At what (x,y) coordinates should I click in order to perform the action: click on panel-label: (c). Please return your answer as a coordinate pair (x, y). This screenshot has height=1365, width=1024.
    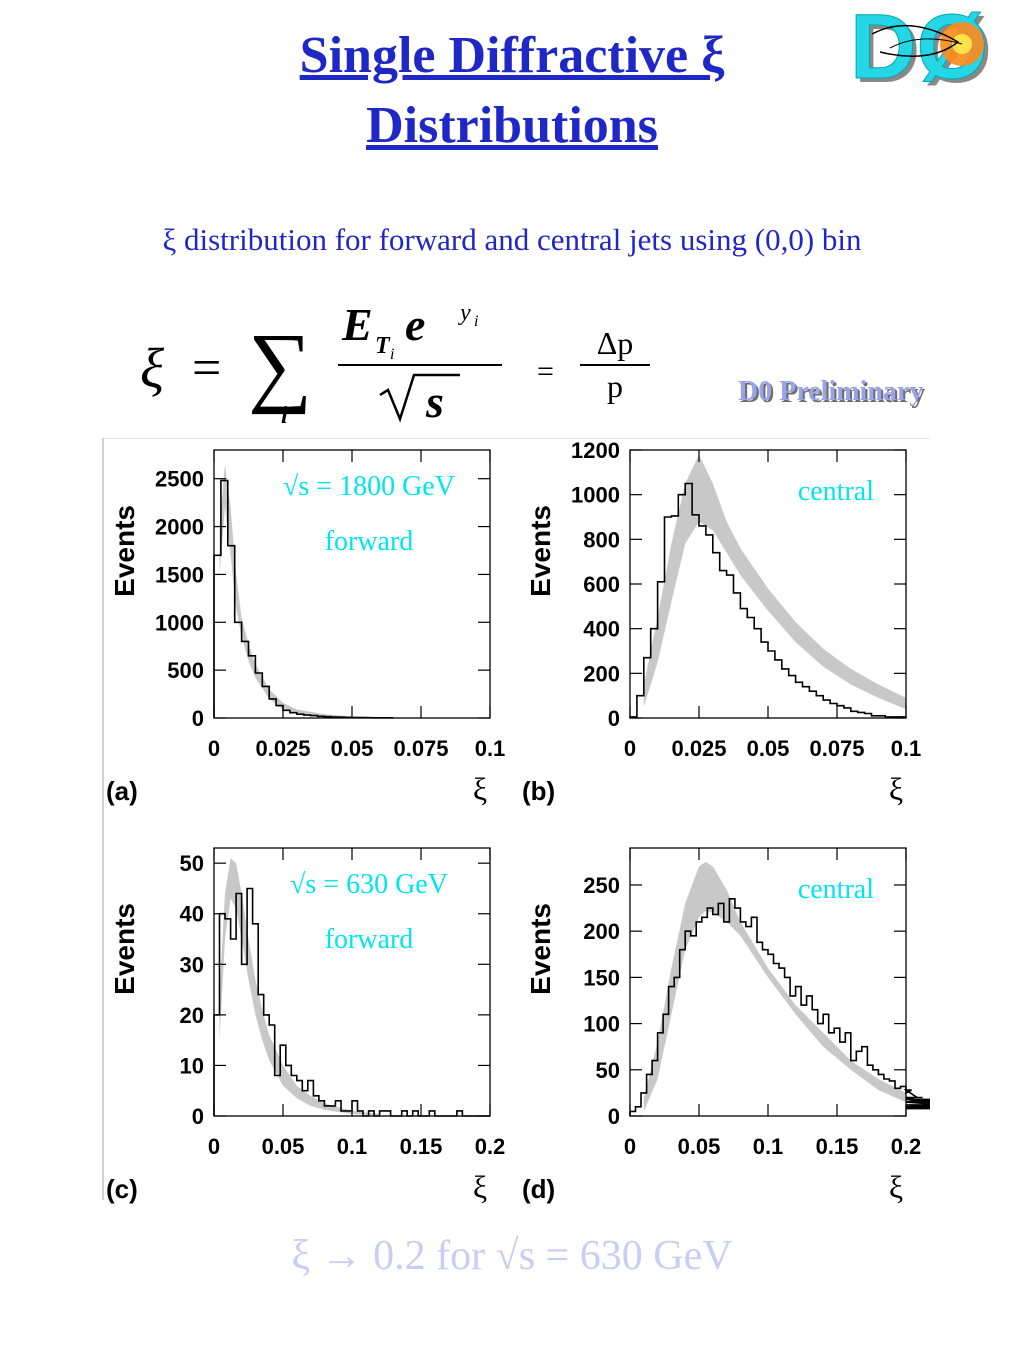
    Looking at the image, I should click on (122, 1189).